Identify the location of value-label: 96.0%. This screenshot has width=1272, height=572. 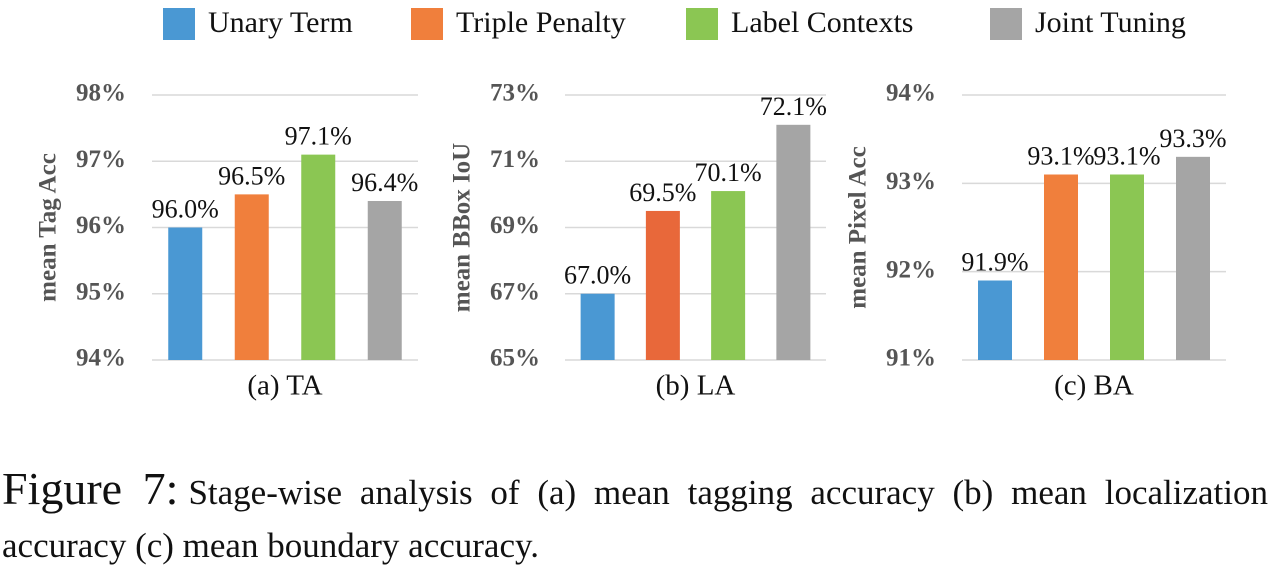
(185, 208).